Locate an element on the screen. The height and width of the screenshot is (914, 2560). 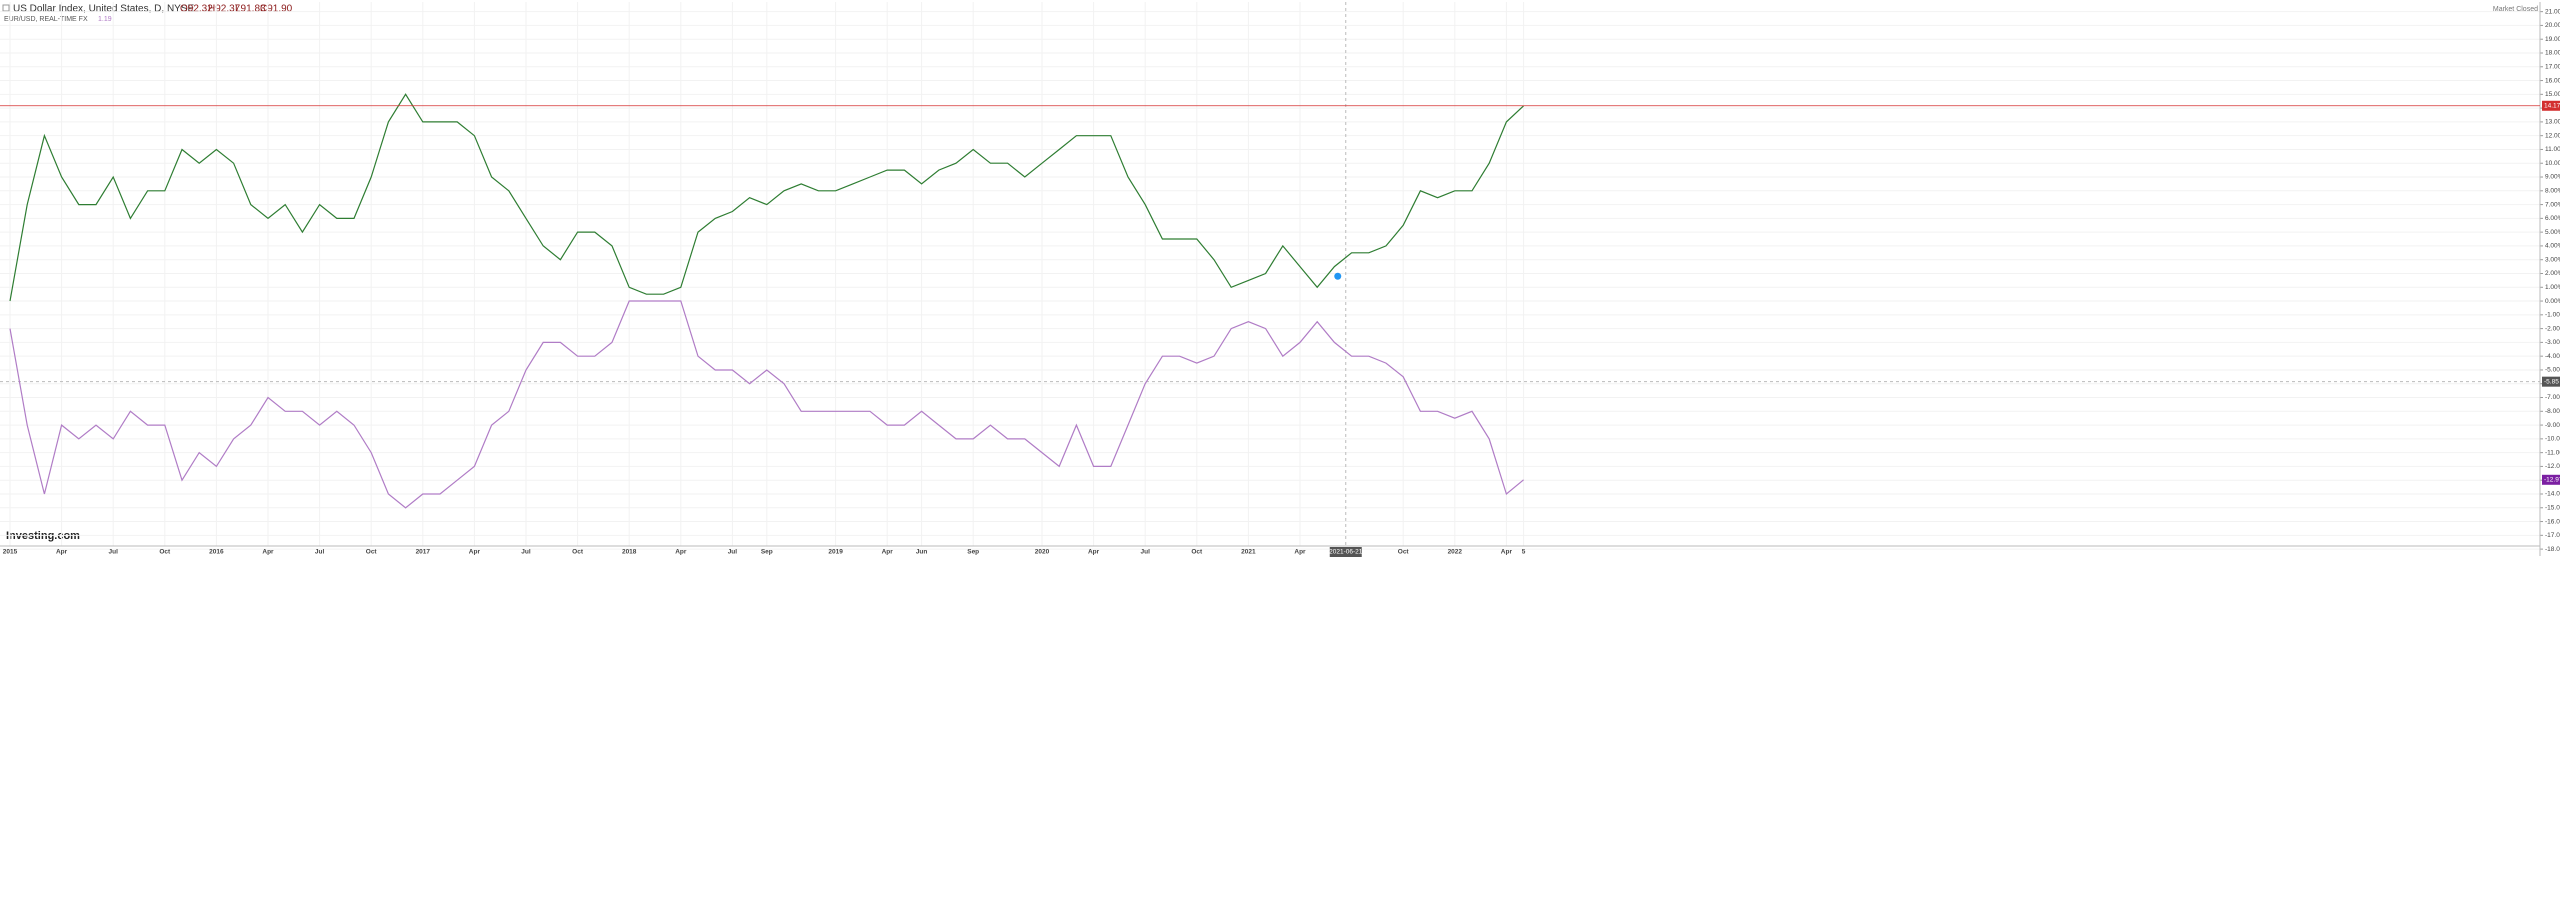
legend-price: 1.19 is located at coordinates (105, 19).